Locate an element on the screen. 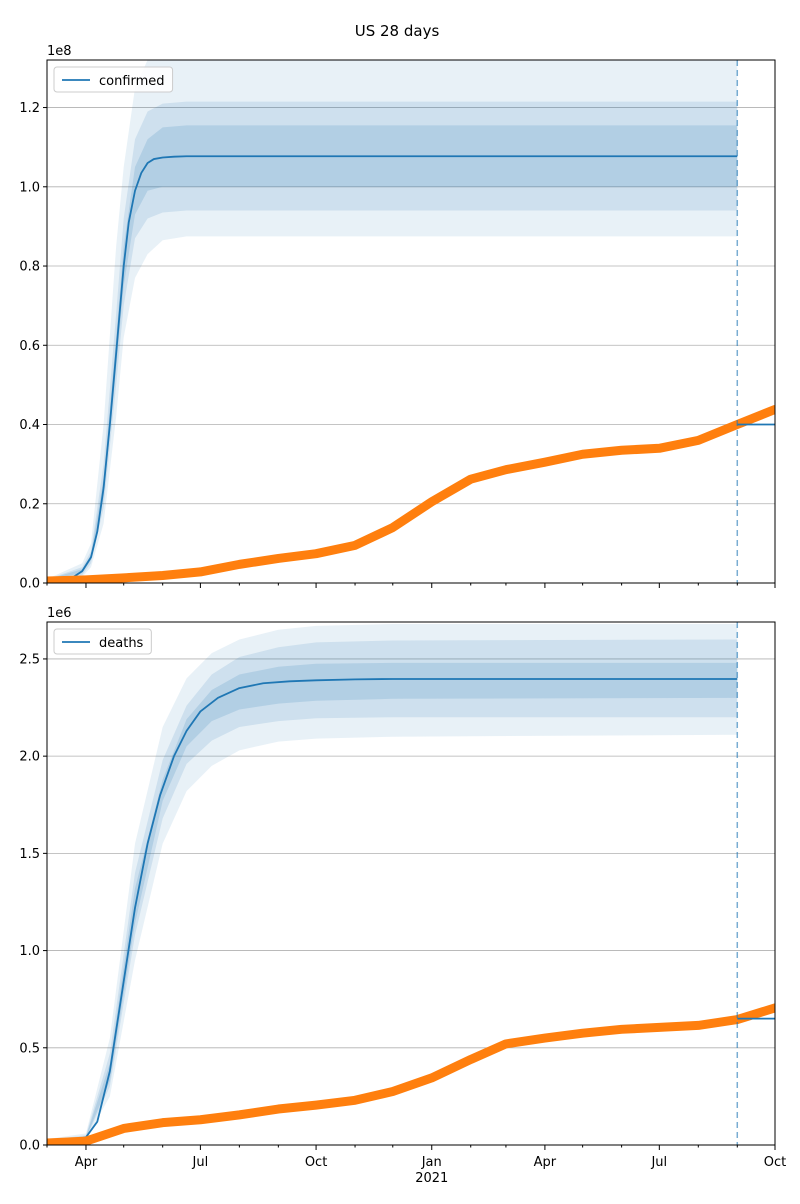 Image resolution: width=800 pixels, height=1204 pixels. y-tick-label: 1.2 is located at coordinates (29, 108).